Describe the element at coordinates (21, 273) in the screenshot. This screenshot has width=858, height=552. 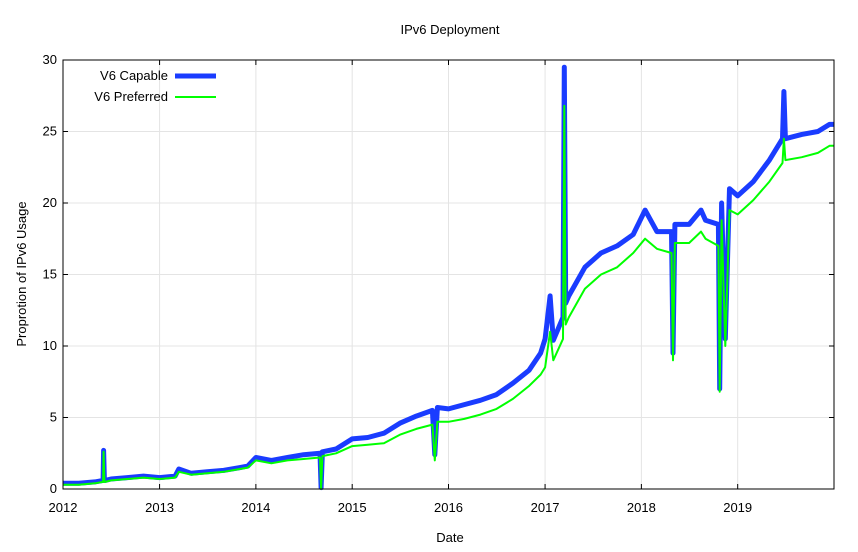
I see `y-axis-label: Proprotion of IPv6 Usage` at that location.